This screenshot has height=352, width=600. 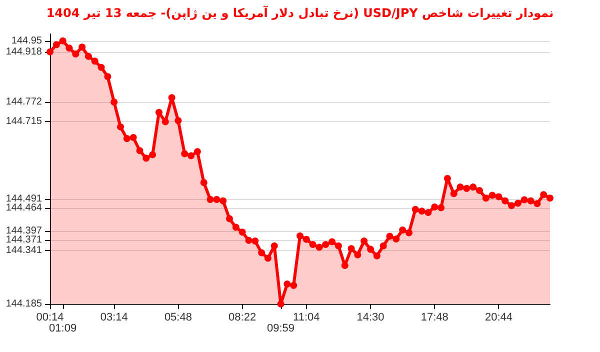 What do you see at coordinates (281, 328) in the screenshot?
I see `x-tick-label: 09:59` at bounding box center [281, 328].